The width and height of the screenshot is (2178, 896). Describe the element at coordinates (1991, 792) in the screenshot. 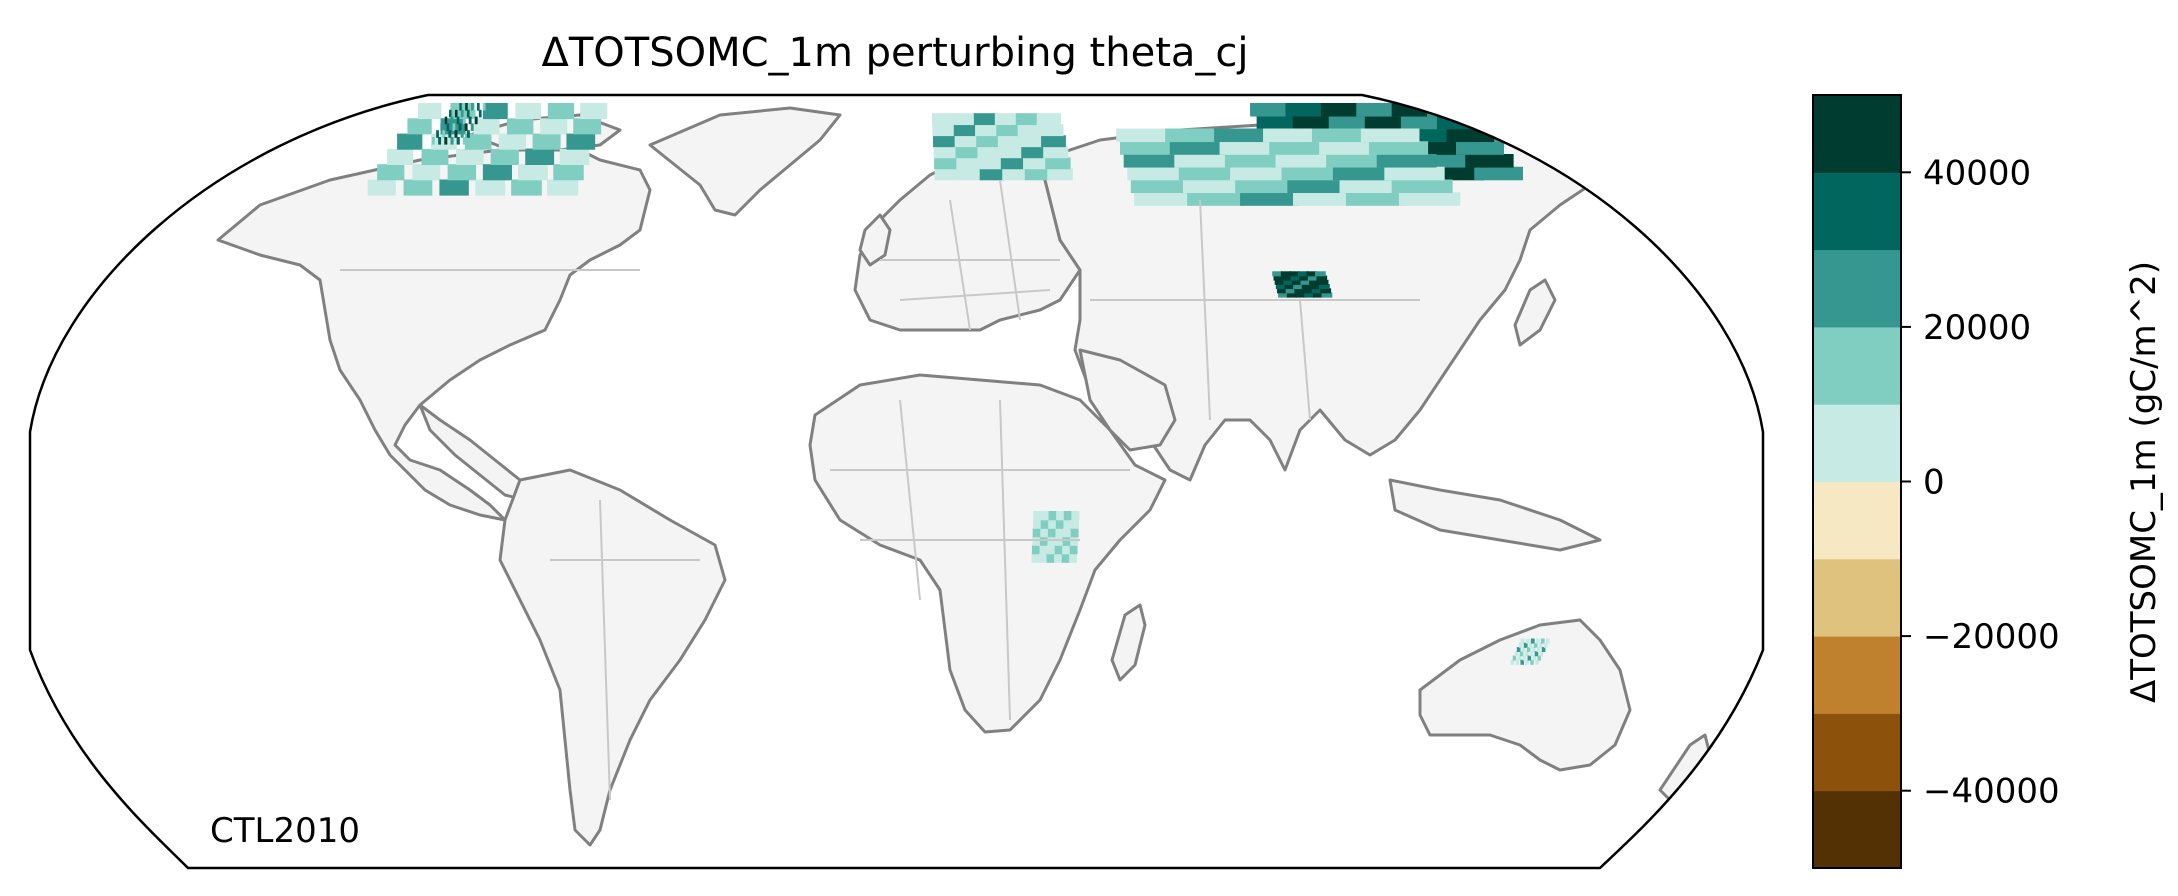

I see `colorbar-tick-label: −40000` at that location.